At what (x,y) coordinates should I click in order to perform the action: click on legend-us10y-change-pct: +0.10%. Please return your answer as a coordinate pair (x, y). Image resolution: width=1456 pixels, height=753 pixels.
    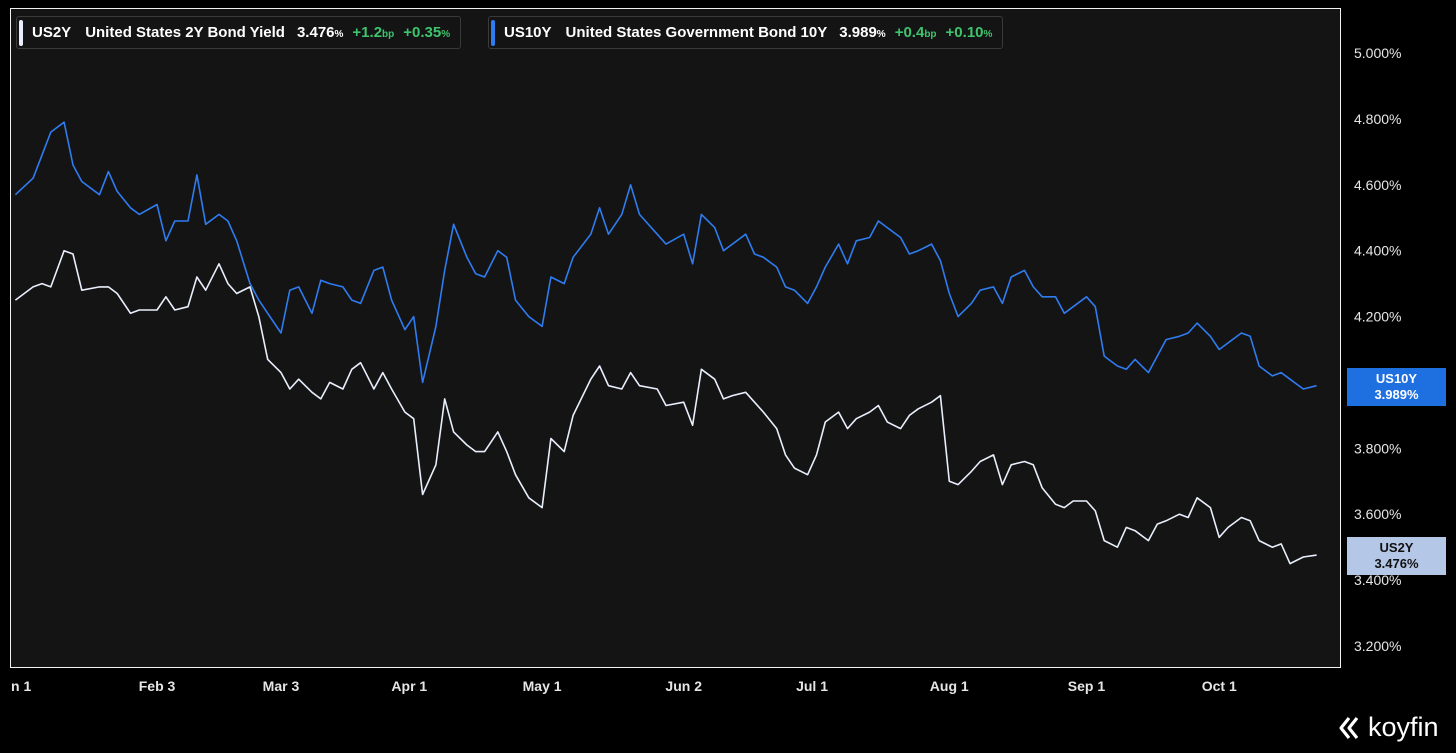
    Looking at the image, I should click on (969, 32).